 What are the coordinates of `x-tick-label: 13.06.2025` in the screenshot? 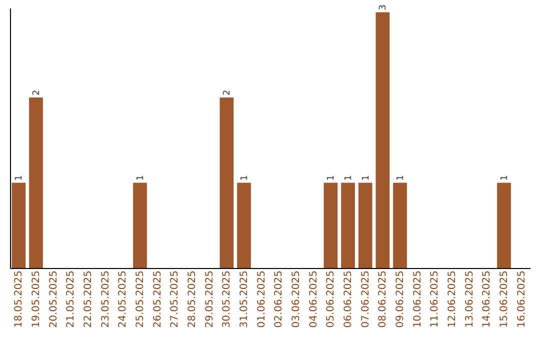 It's located at (470, 299).